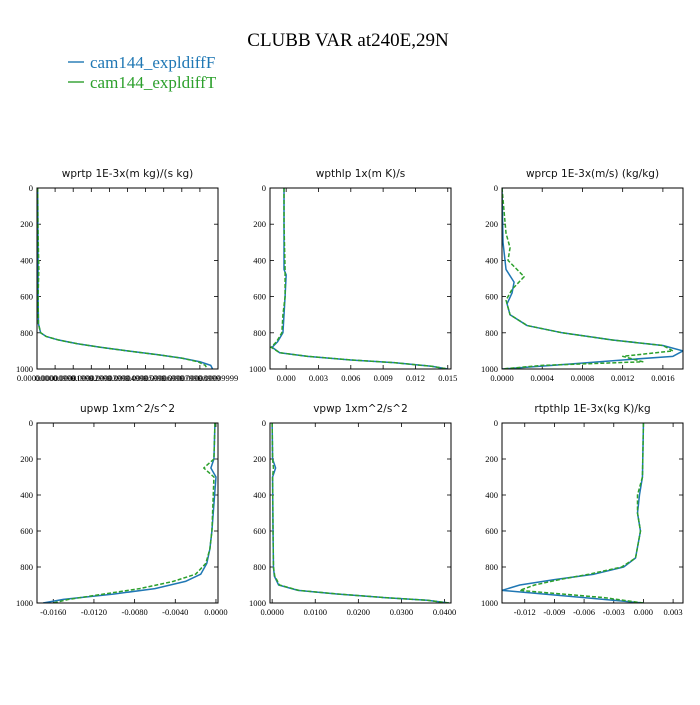  I want to click on x-tick-label: 0.0008, so click(582, 378).